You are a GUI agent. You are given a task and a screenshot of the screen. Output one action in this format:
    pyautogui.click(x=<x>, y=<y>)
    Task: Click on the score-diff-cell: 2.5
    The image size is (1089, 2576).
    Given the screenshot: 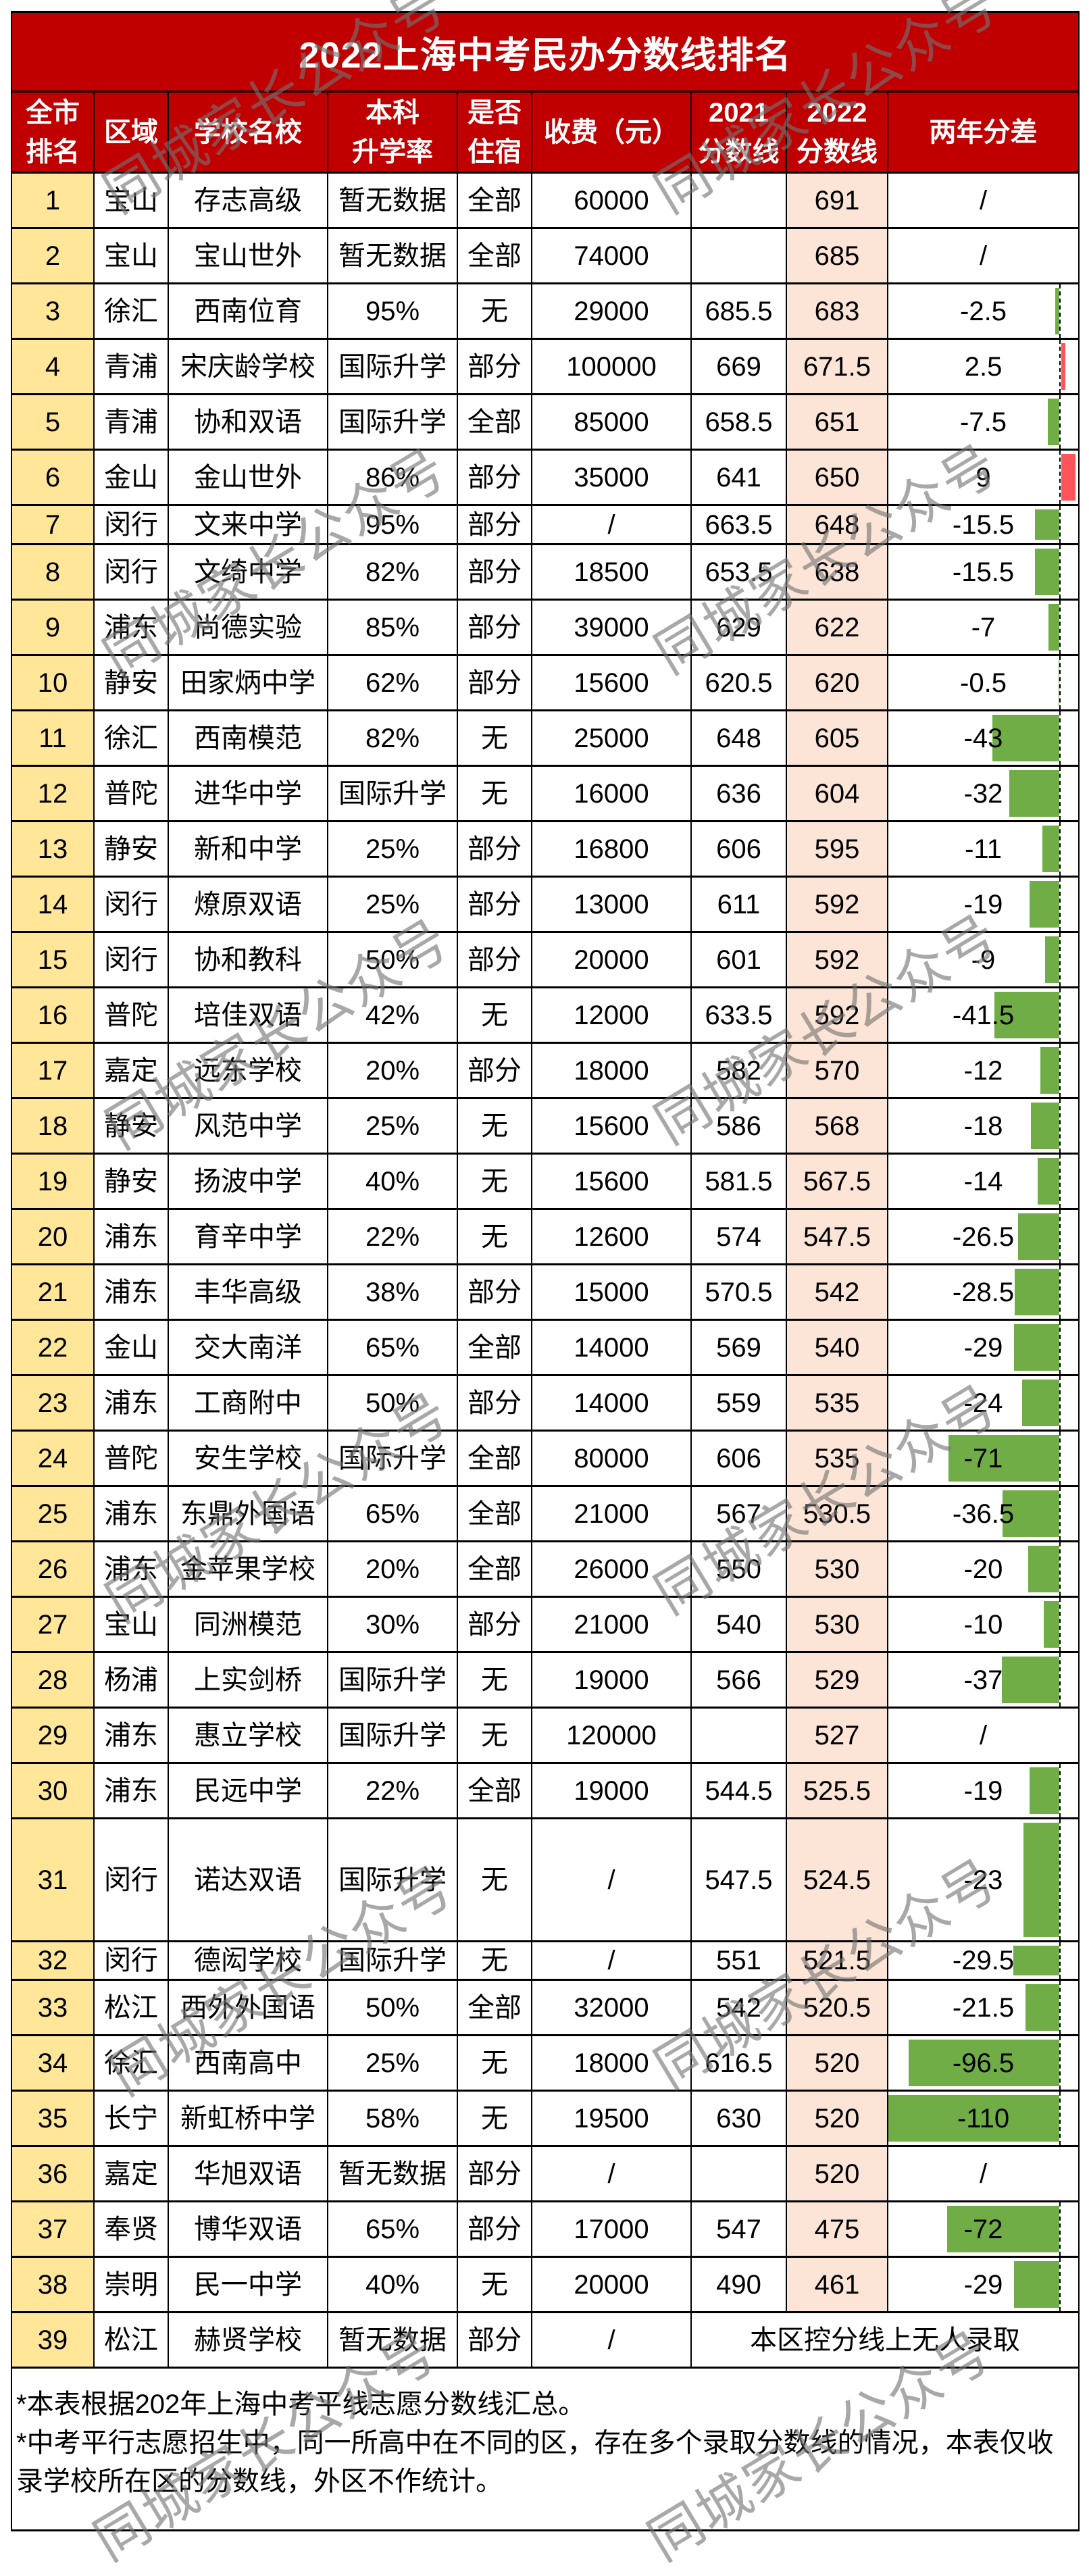 What is the action you would take?
    pyautogui.click(x=983, y=366)
    